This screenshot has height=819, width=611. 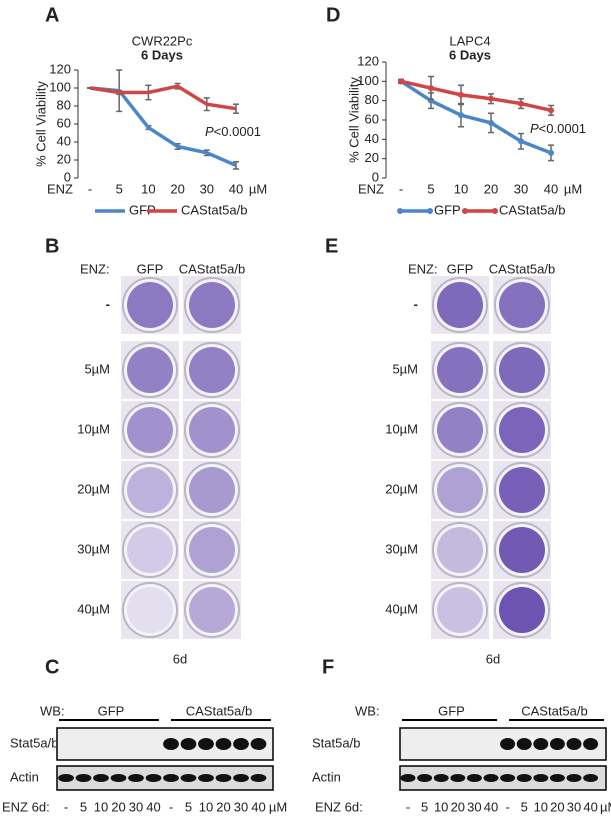 What do you see at coordinates (333, 15) in the screenshot?
I see `panel-label: D` at bounding box center [333, 15].